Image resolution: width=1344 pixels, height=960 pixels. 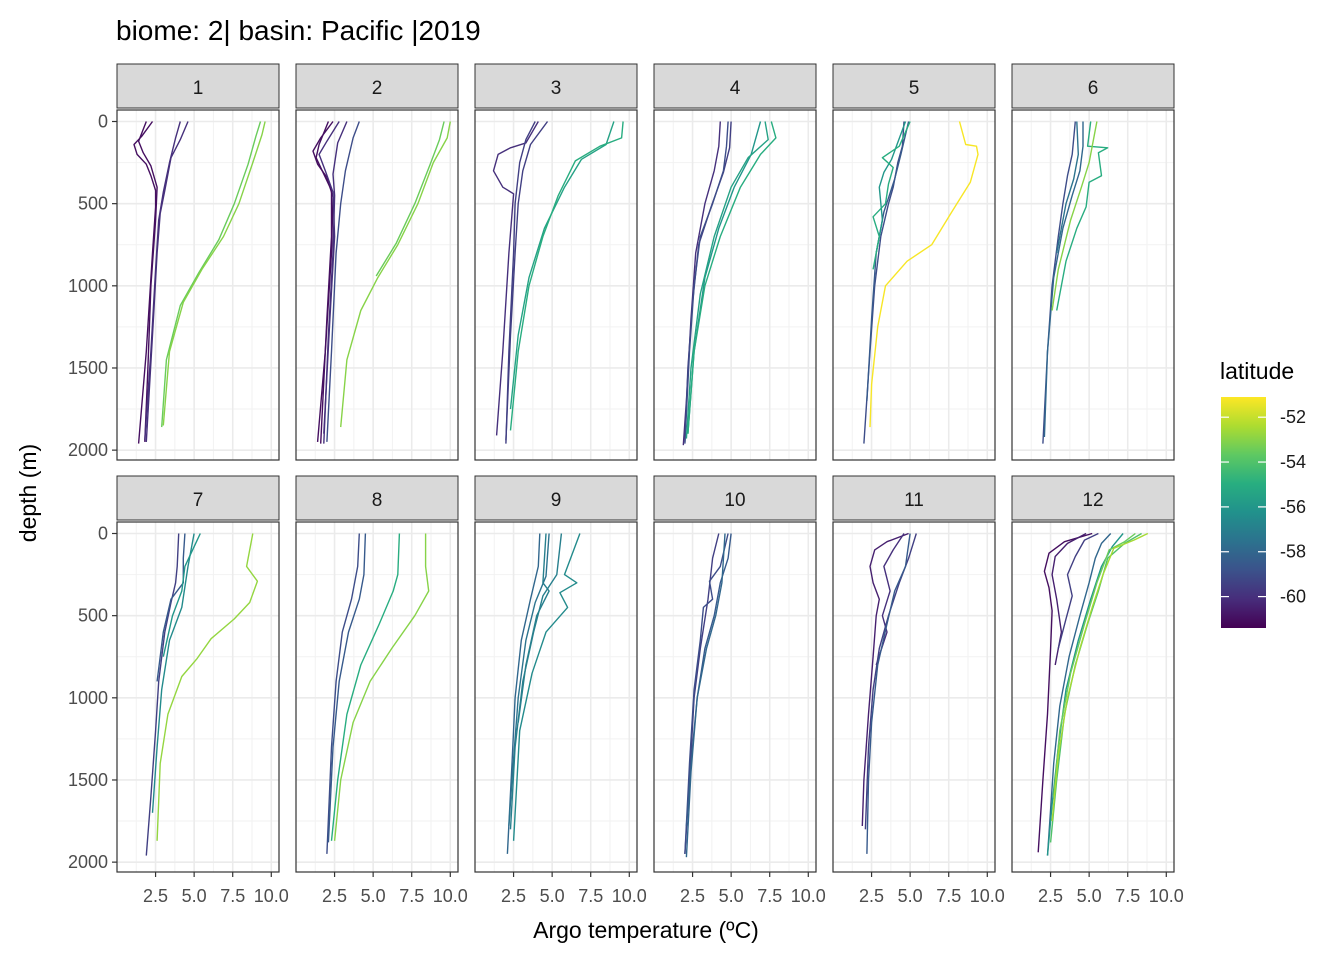 I want to click on facet-panel-2: 2, so click(x=377, y=262).